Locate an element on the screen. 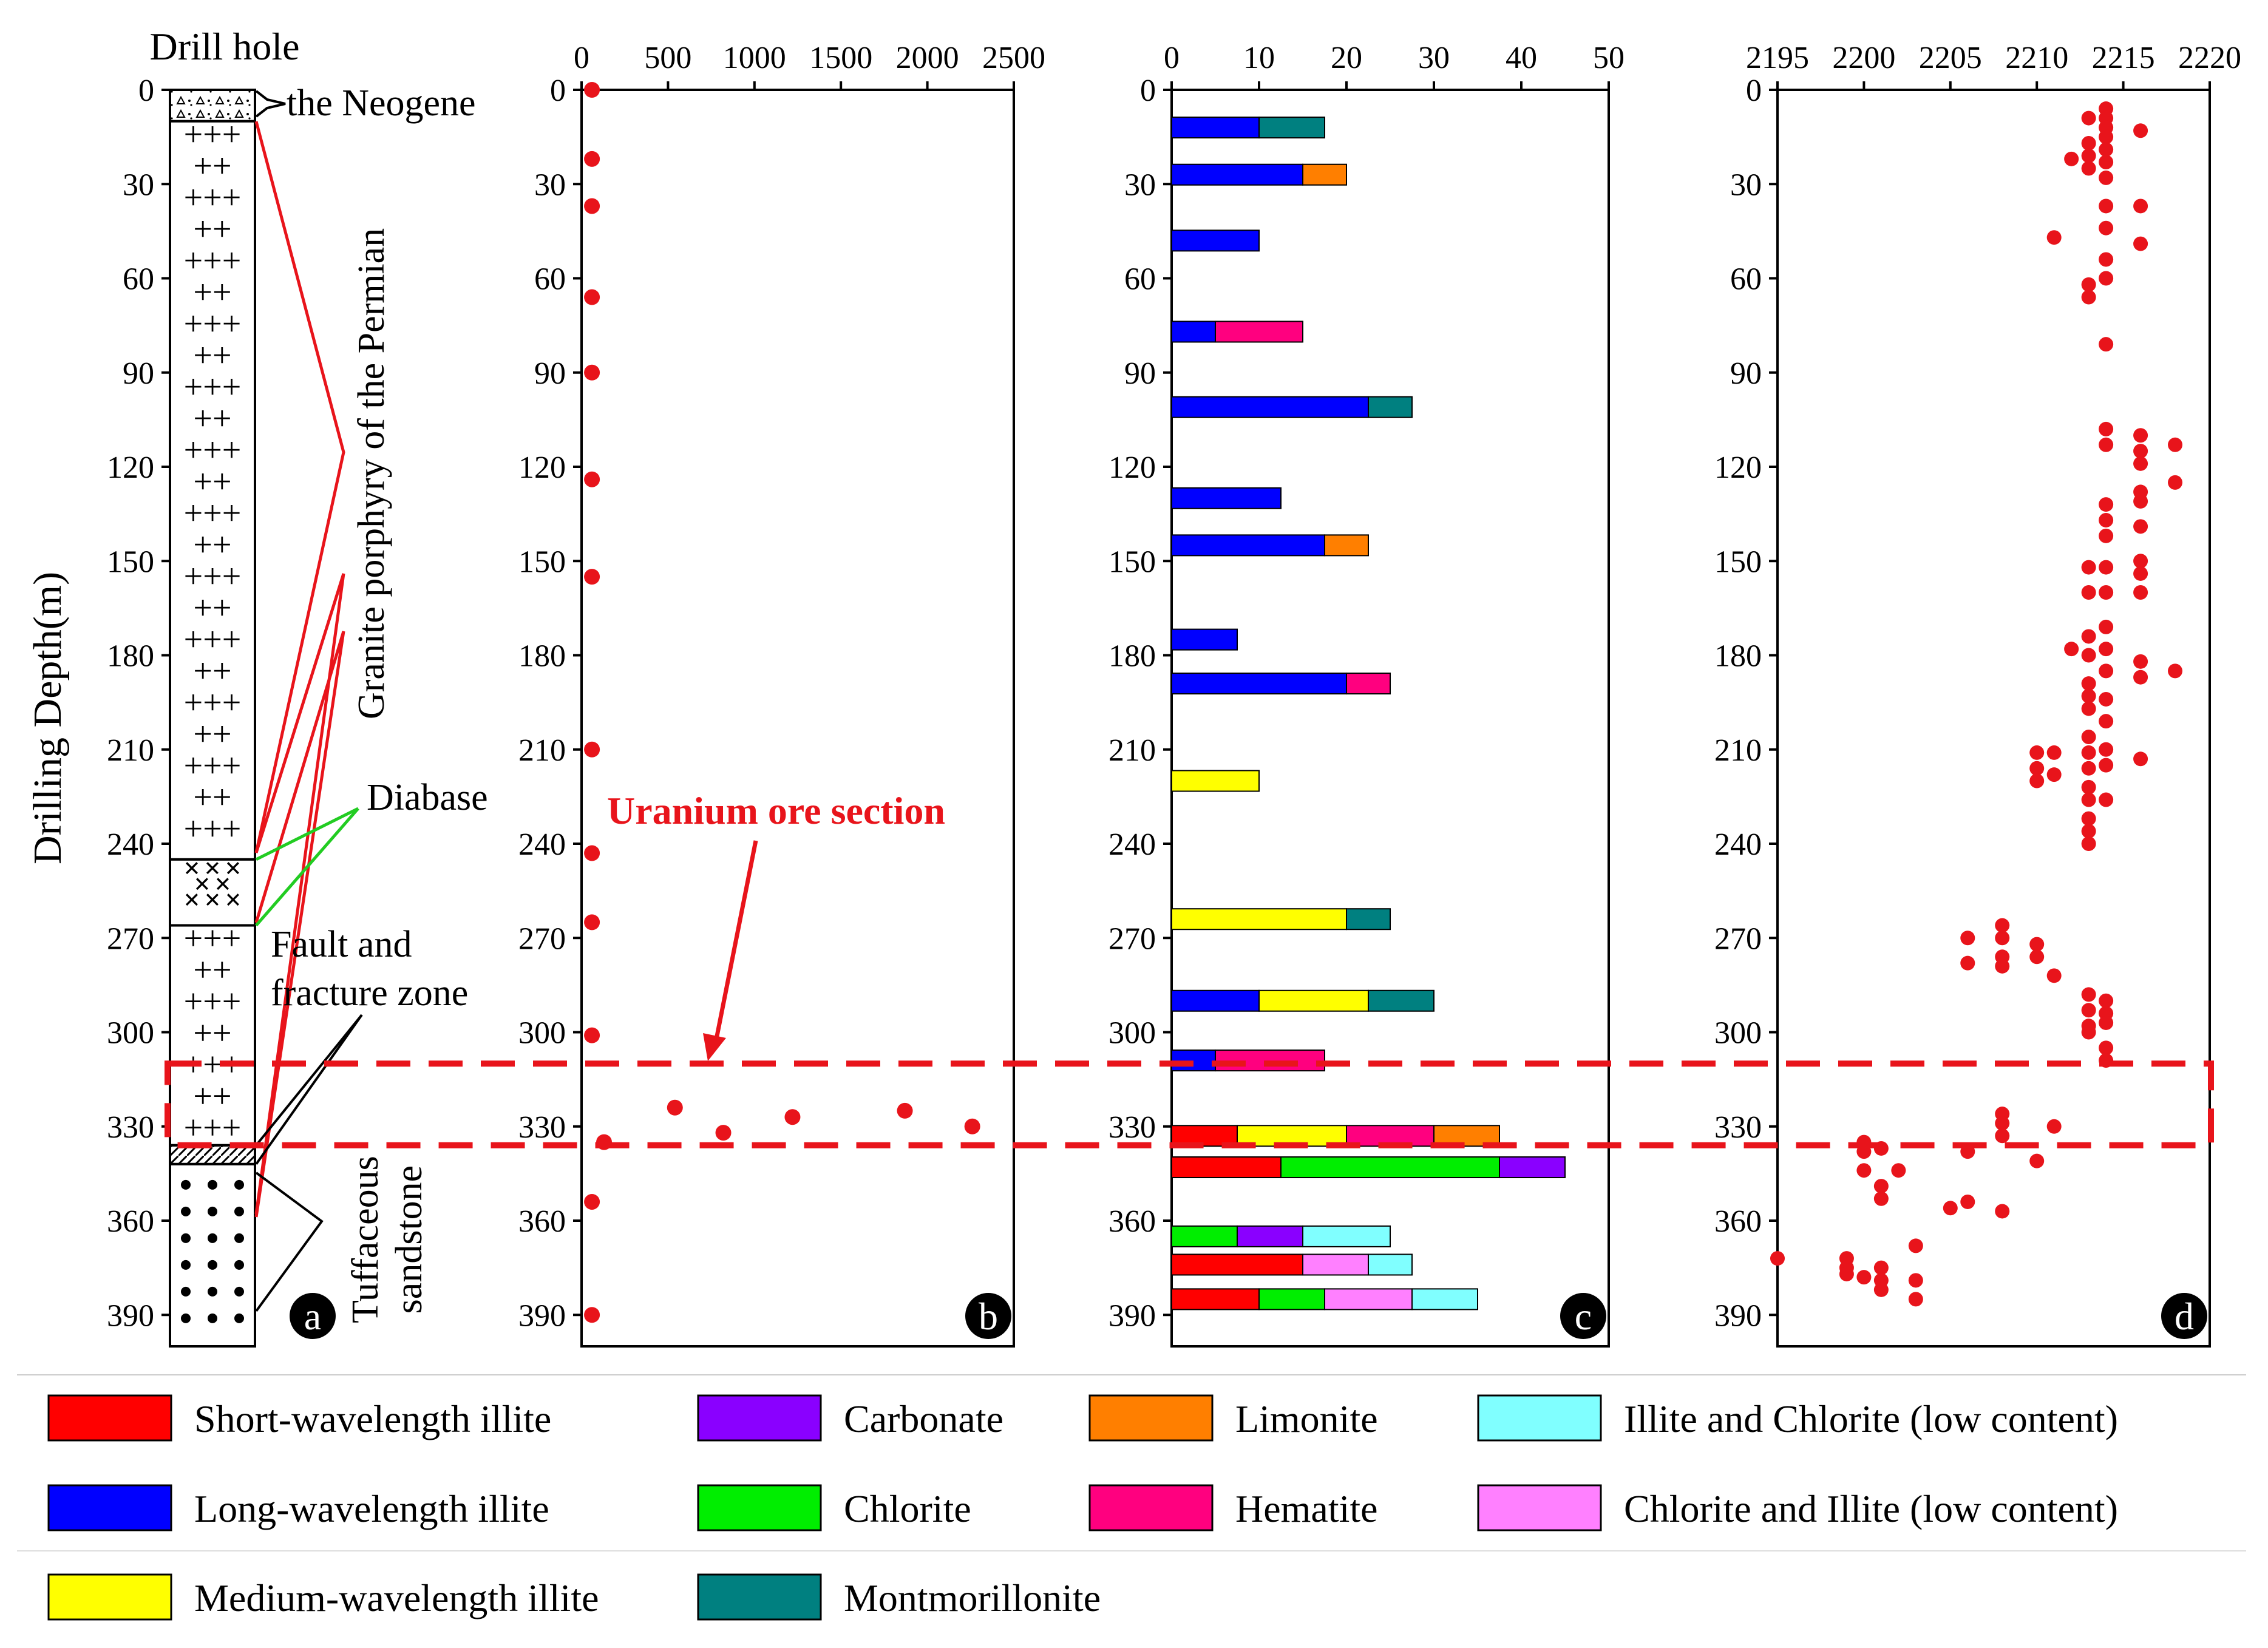  legend-label-1: Carbonate is located at coordinates (924, 1419).